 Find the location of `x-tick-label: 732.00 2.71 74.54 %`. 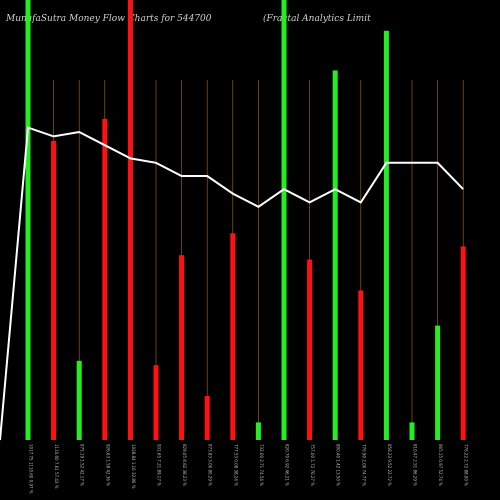

x-tick-label: 732.00 2.71 74.54 % is located at coordinates (261, 465).